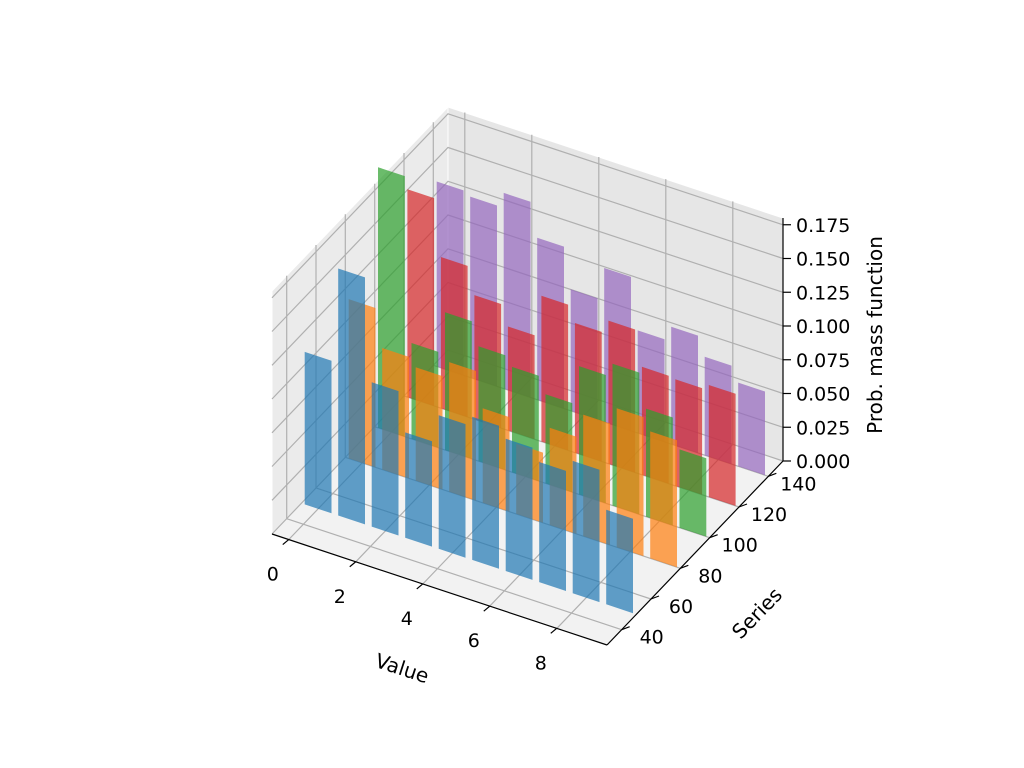 Image resolution: width=1024 pixels, height=768 pixels. What do you see at coordinates (652, 638) in the screenshot?
I see `y-tick-label: 40` at bounding box center [652, 638].